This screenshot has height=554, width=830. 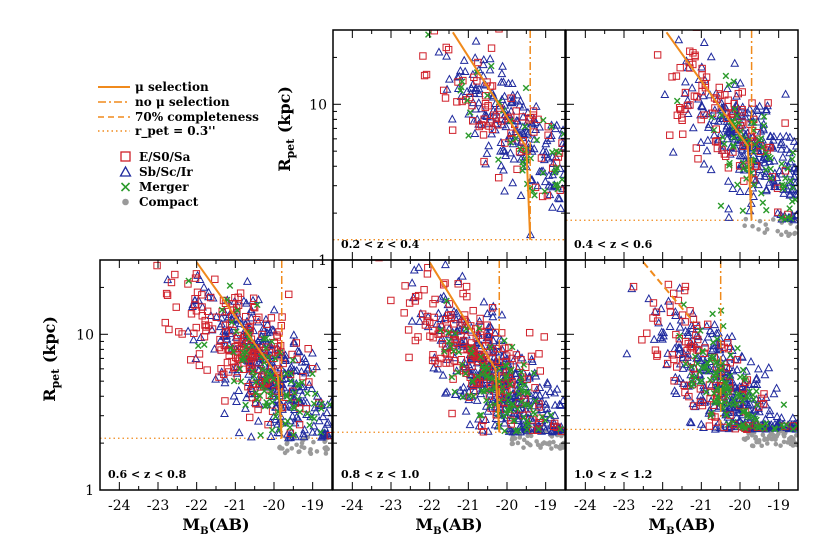 I want to click on x-tick-label: -22, so click(x=662, y=506).